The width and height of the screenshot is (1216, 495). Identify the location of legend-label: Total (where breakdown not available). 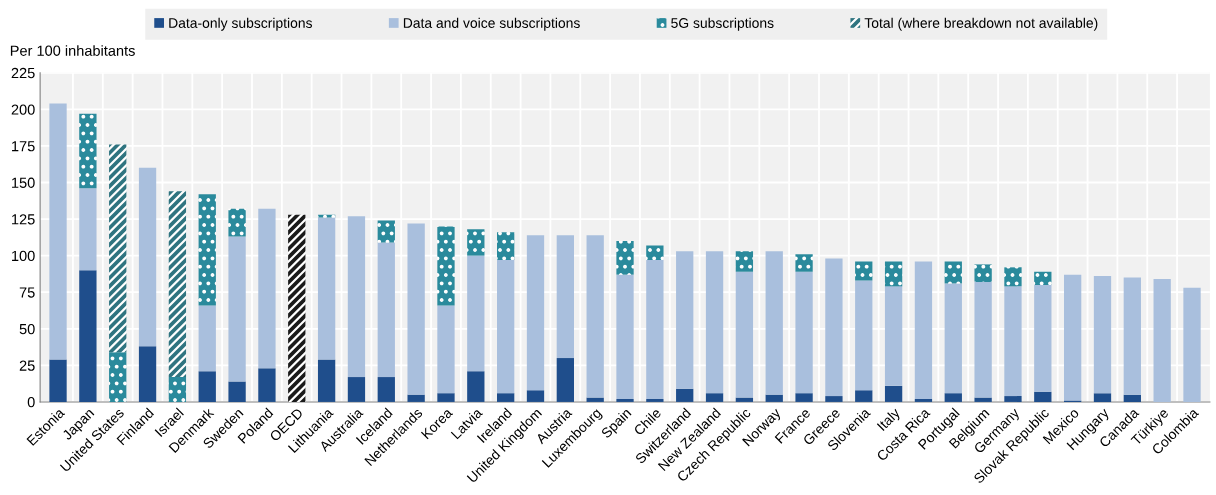
(981, 24).